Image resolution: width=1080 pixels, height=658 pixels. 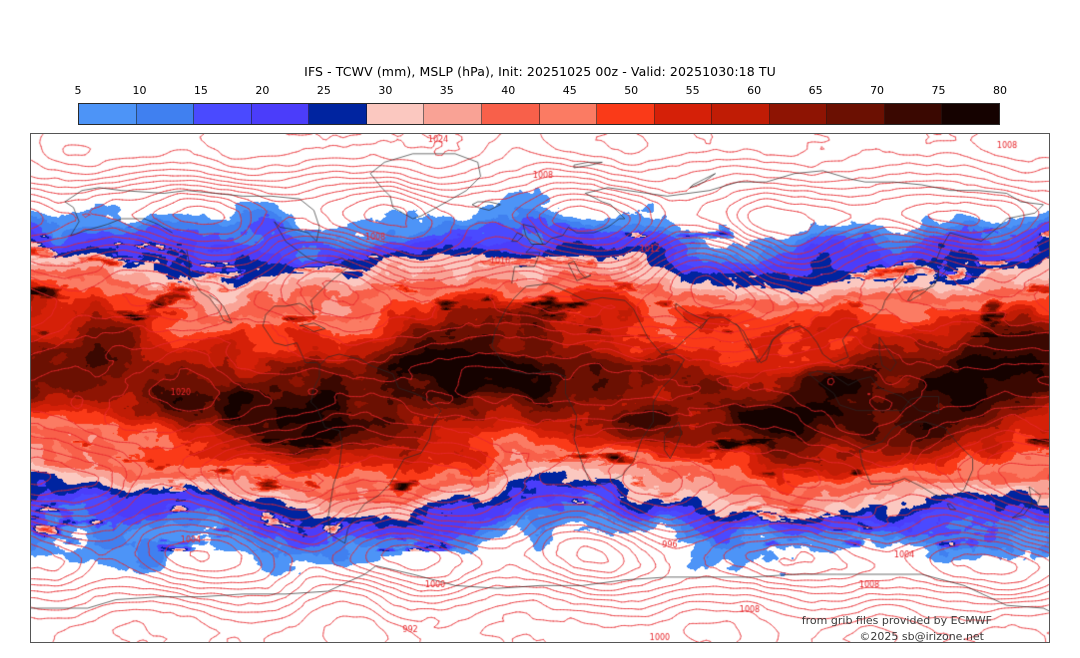 I want to click on colorbar-tick-40: 40, so click(x=508, y=90).